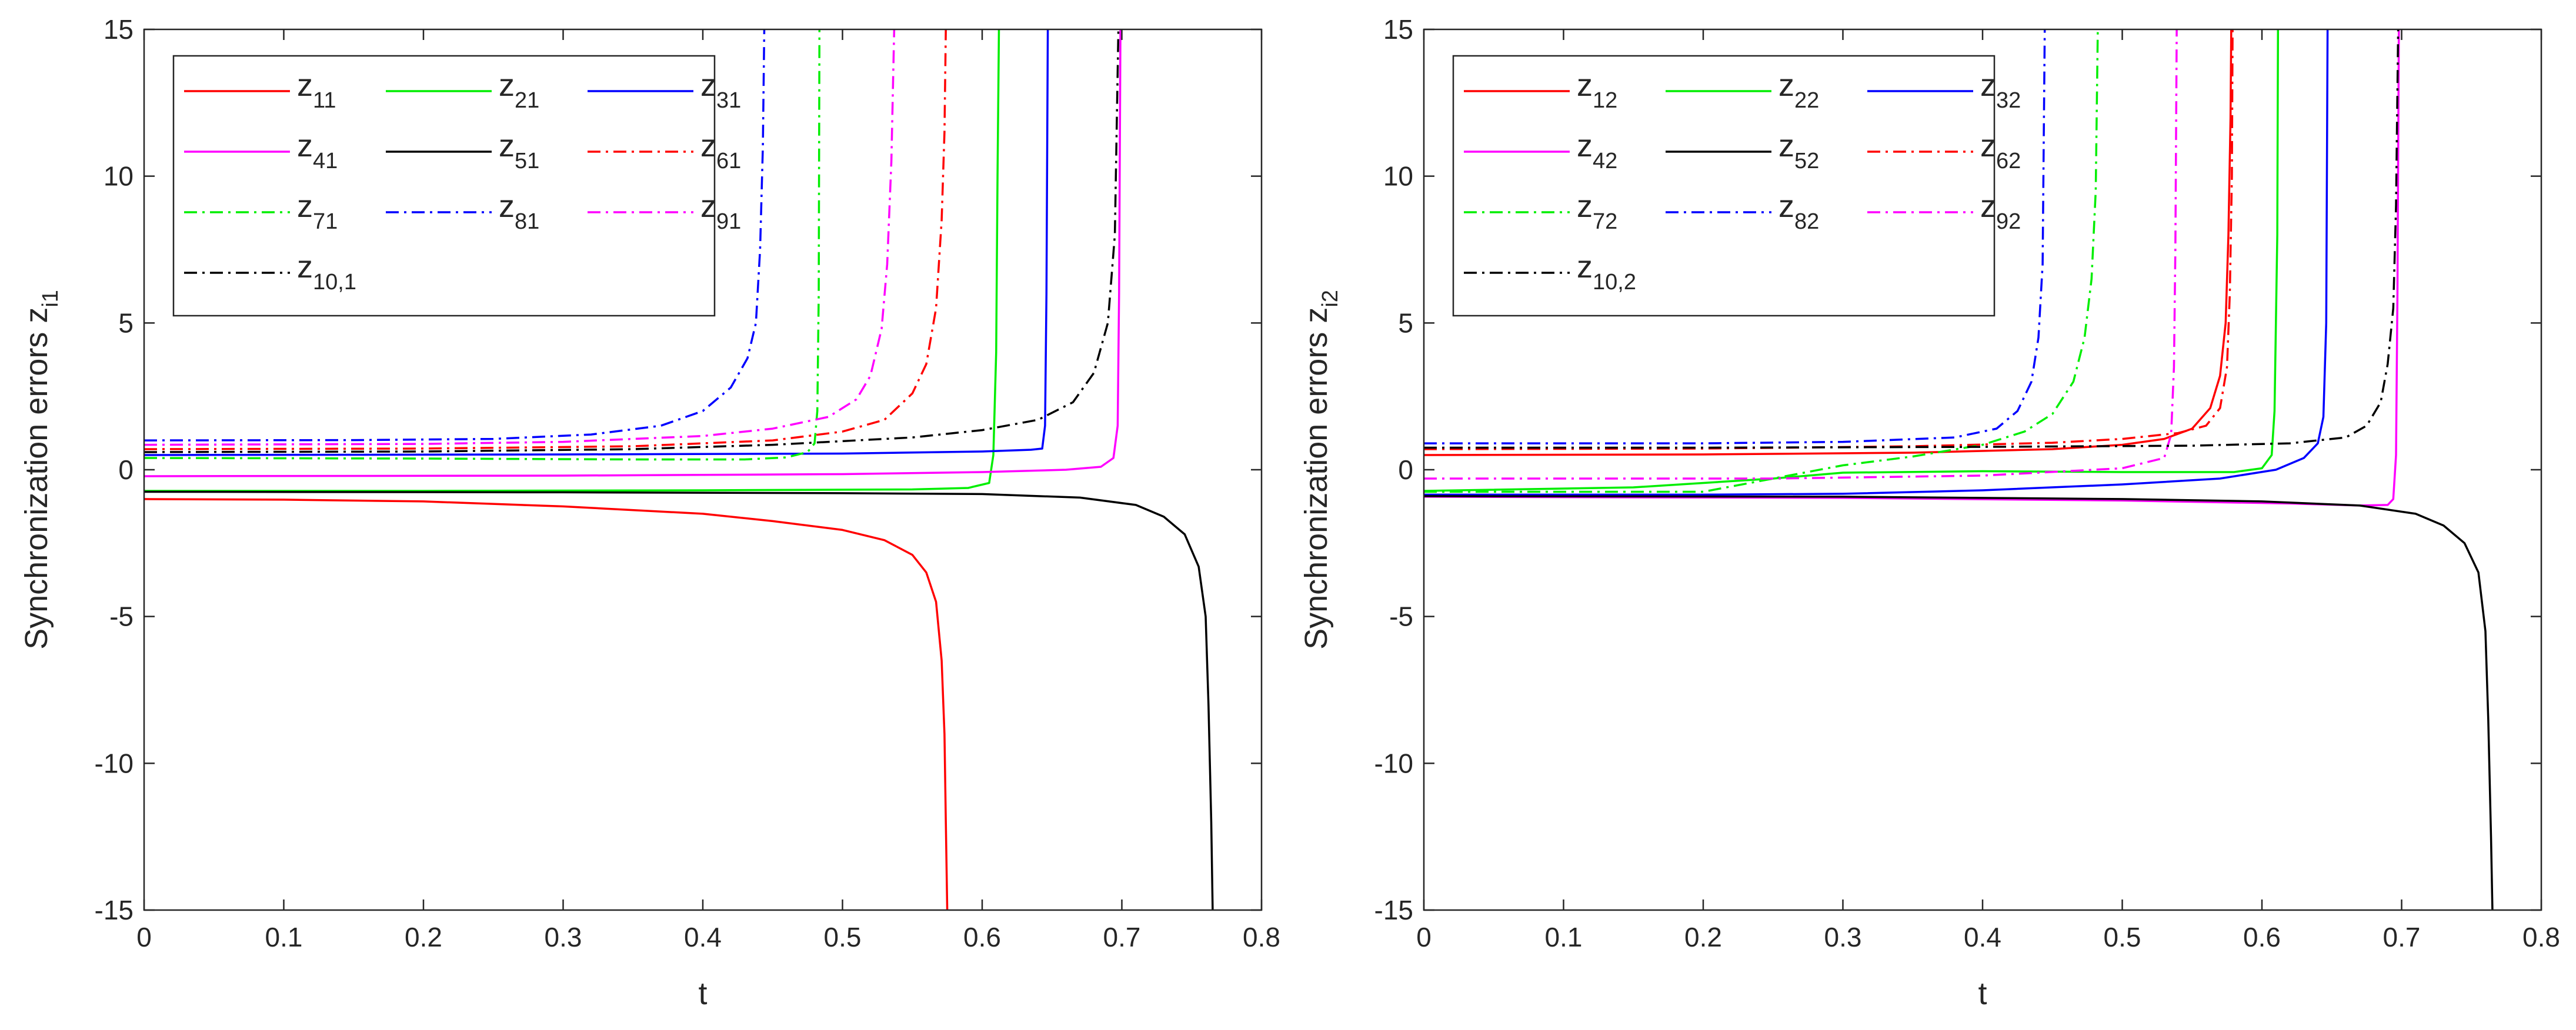 This screenshot has height=1030, width=2576. What do you see at coordinates (720, 90) in the screenshot?
I see `legend-entry-label: z31` at bounding box center [720, 90].